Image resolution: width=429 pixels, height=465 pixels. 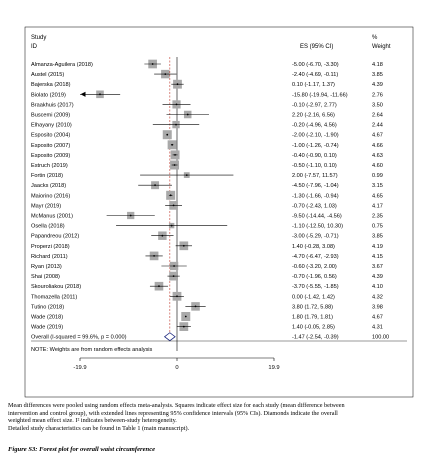 I want to click on study-label: Osella (2018), so click(x=48, y=227).